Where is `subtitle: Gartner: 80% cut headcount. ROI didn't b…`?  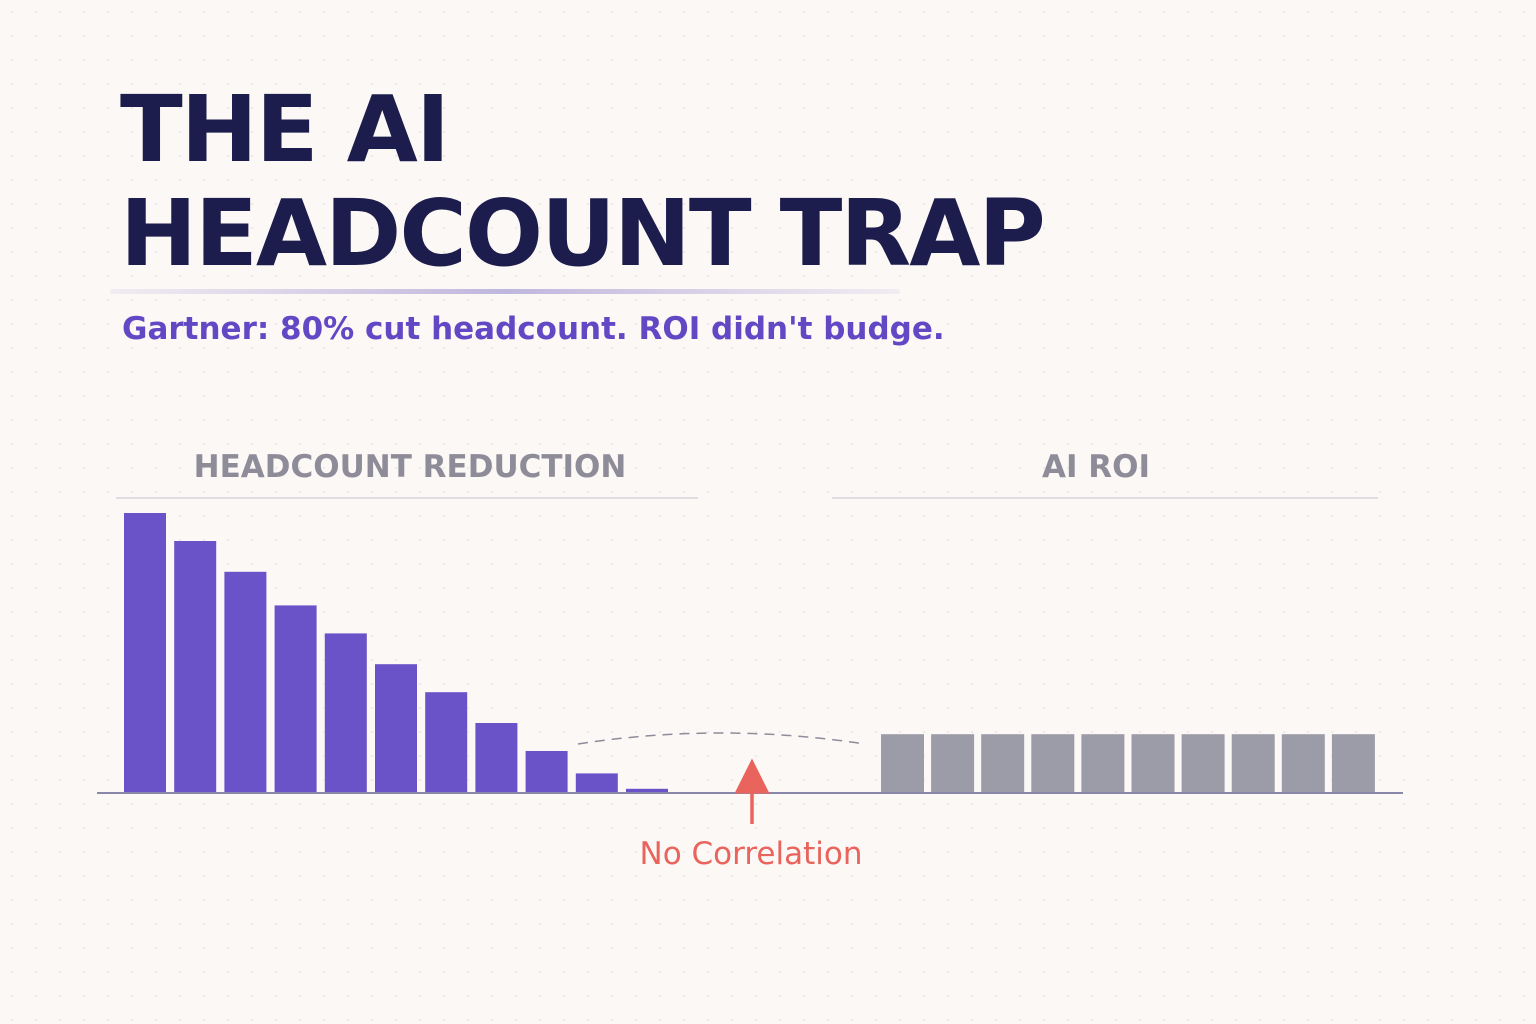 subtitle: Gartner: 80% cut headcount. ROI didn't b… is located at coordinates (533, 329).